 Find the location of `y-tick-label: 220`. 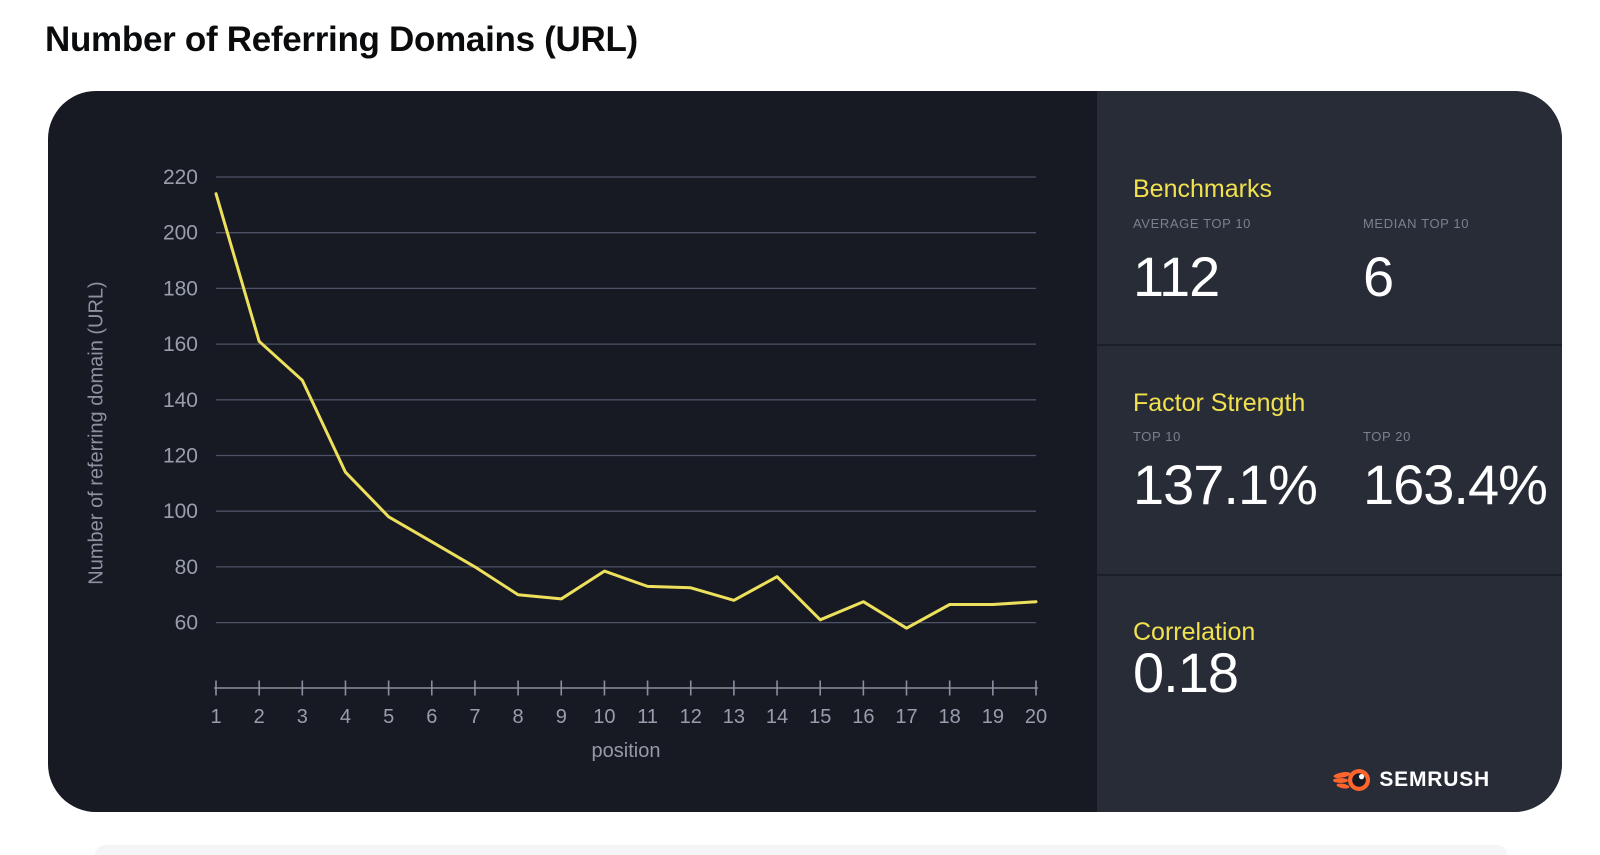

y-tick-label: 220 is located at coordinates (180, 177).